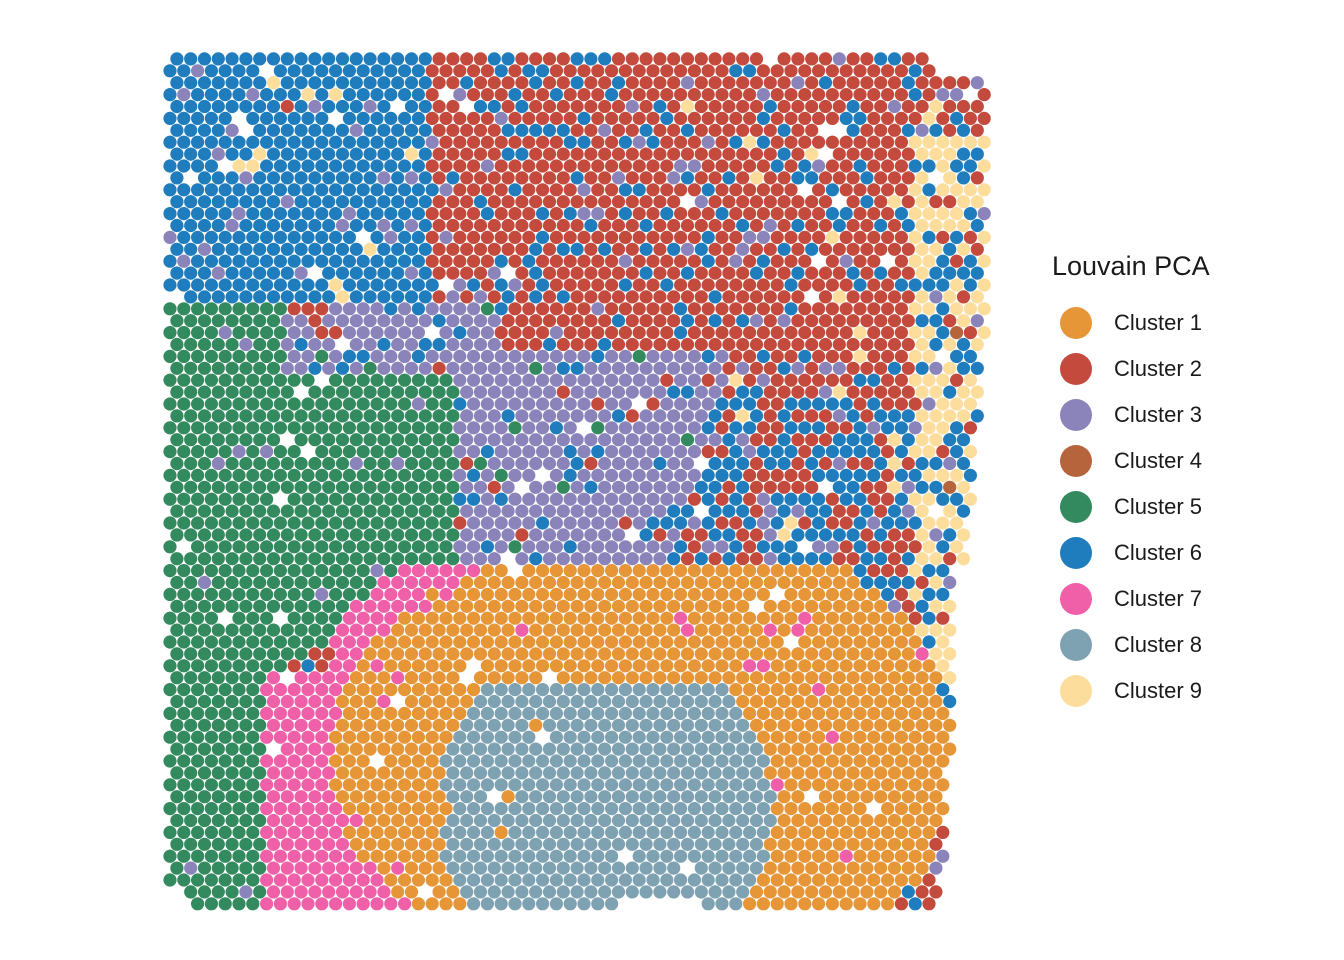 The width and height of the screenshot is (1344, 960). What do you see at coordinates (1158, 368) in the screenshot?
I see `legend-label: Cluster 2` at bounding box center [1158, 368].